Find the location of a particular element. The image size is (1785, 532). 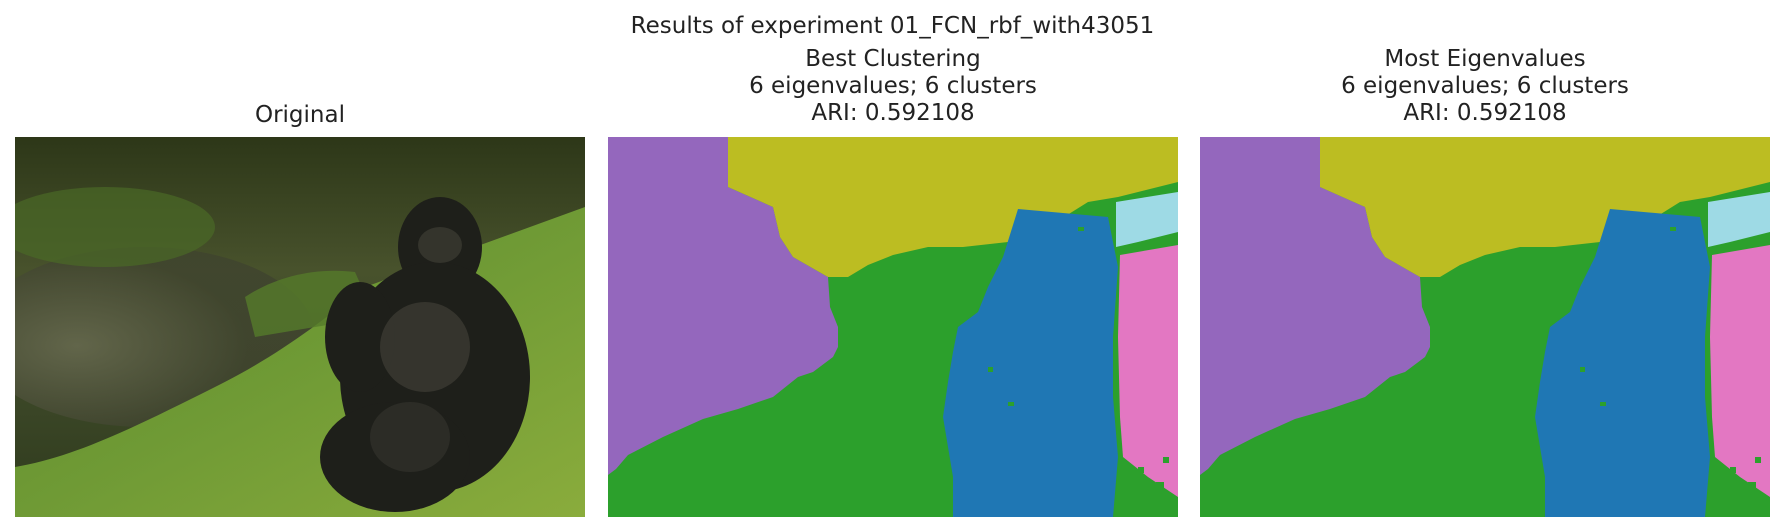

panel-most-title-line-1: Most Eigenvalues is located at coordinates (1485, 59).